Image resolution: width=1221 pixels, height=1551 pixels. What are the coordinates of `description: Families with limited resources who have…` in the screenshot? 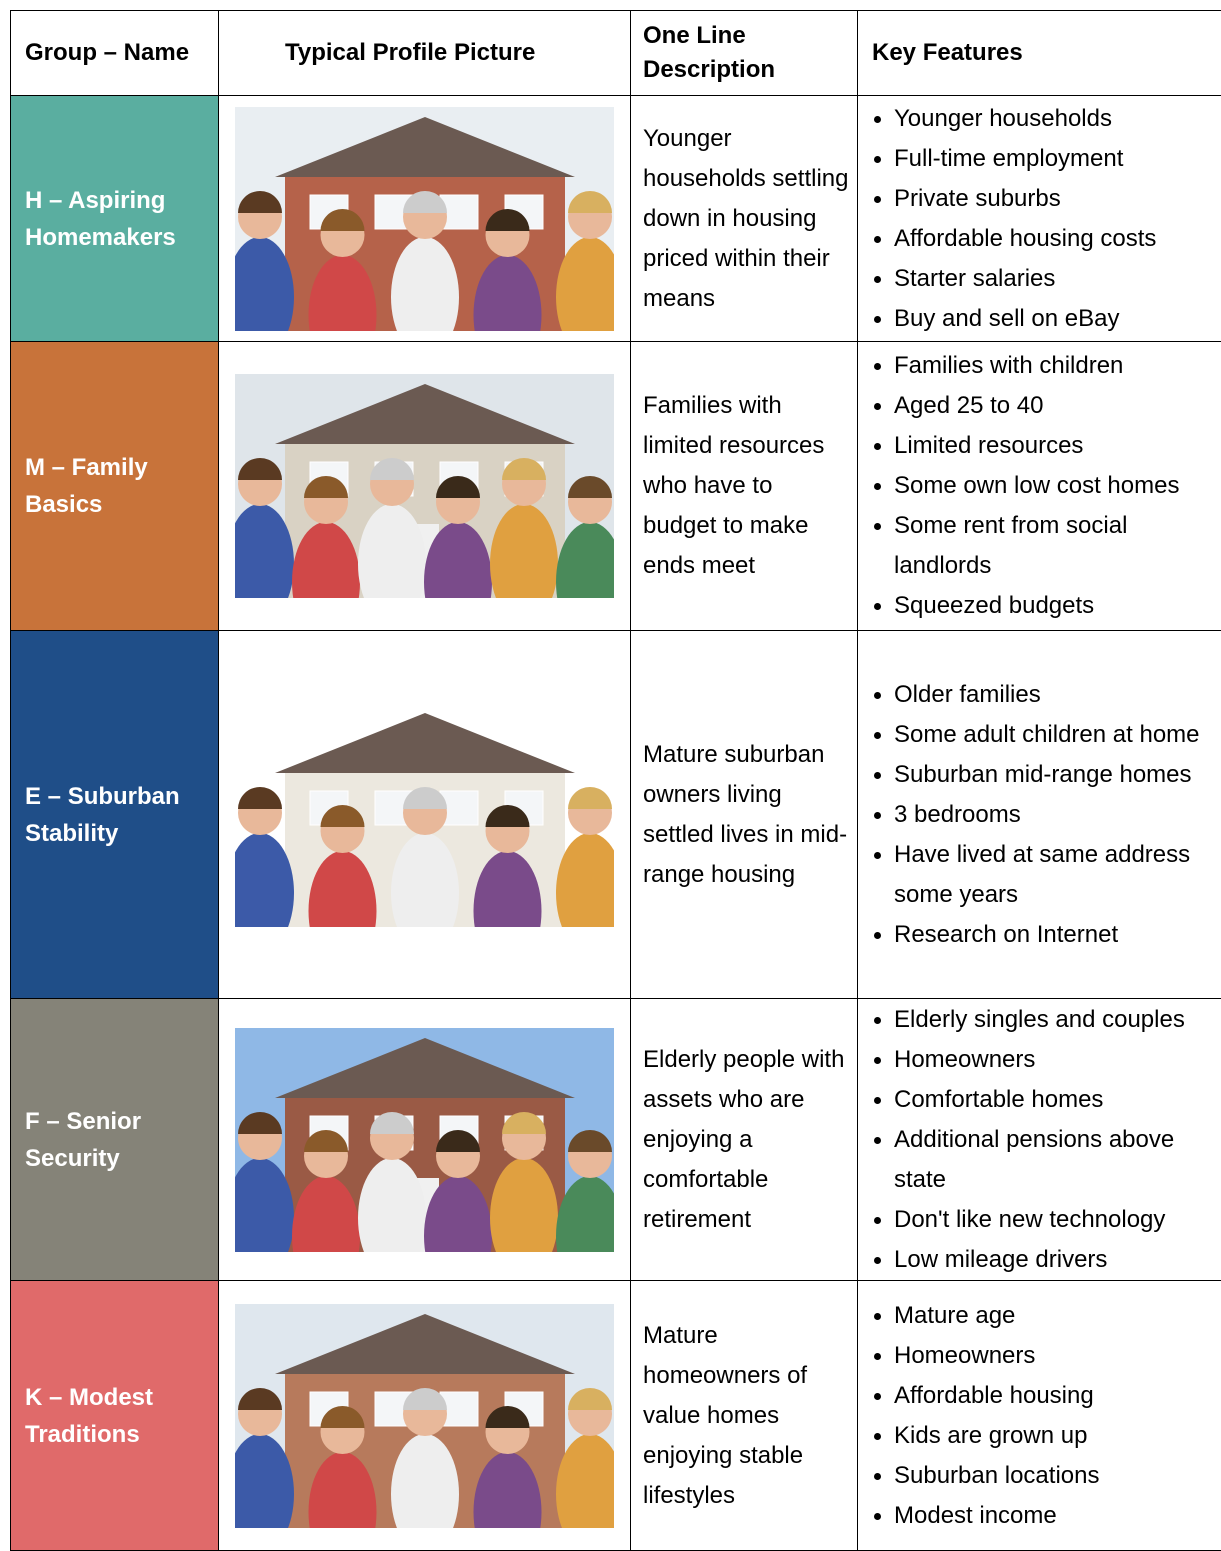 It's located at (744, 486).